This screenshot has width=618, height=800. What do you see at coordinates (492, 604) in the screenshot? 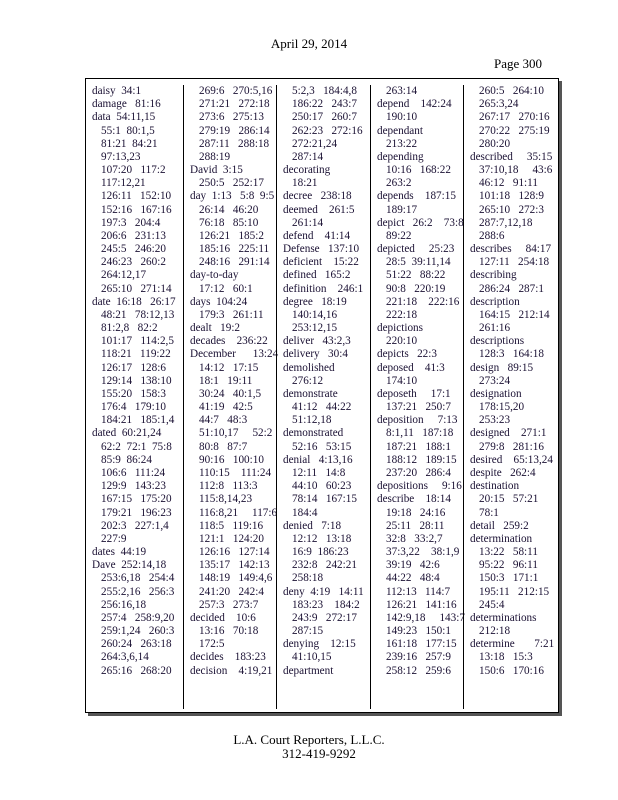
I see `index-page-refs: 245:4` at bounding box center [492, 604].